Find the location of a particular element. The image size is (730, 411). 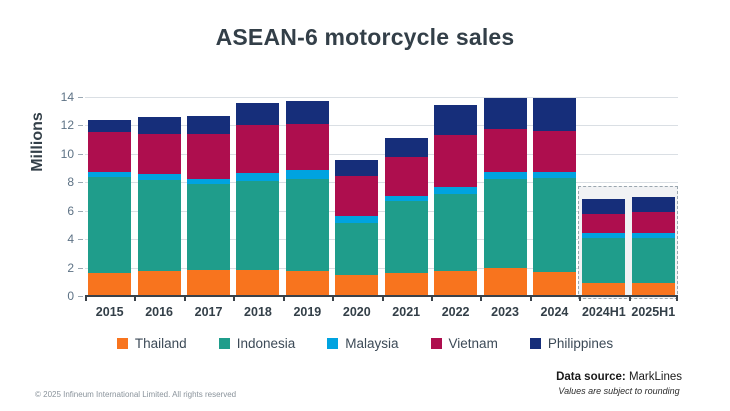

bar-segment-2024-malaysia is located at coordinates (554, 175).